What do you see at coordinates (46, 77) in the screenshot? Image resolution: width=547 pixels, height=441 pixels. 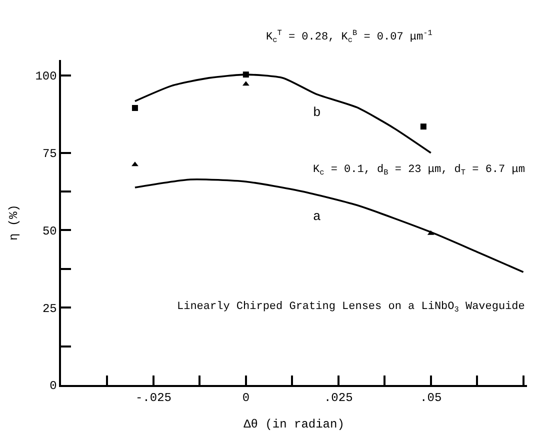 I see `y-tick-label: 100` at bounding box center [46, 77].